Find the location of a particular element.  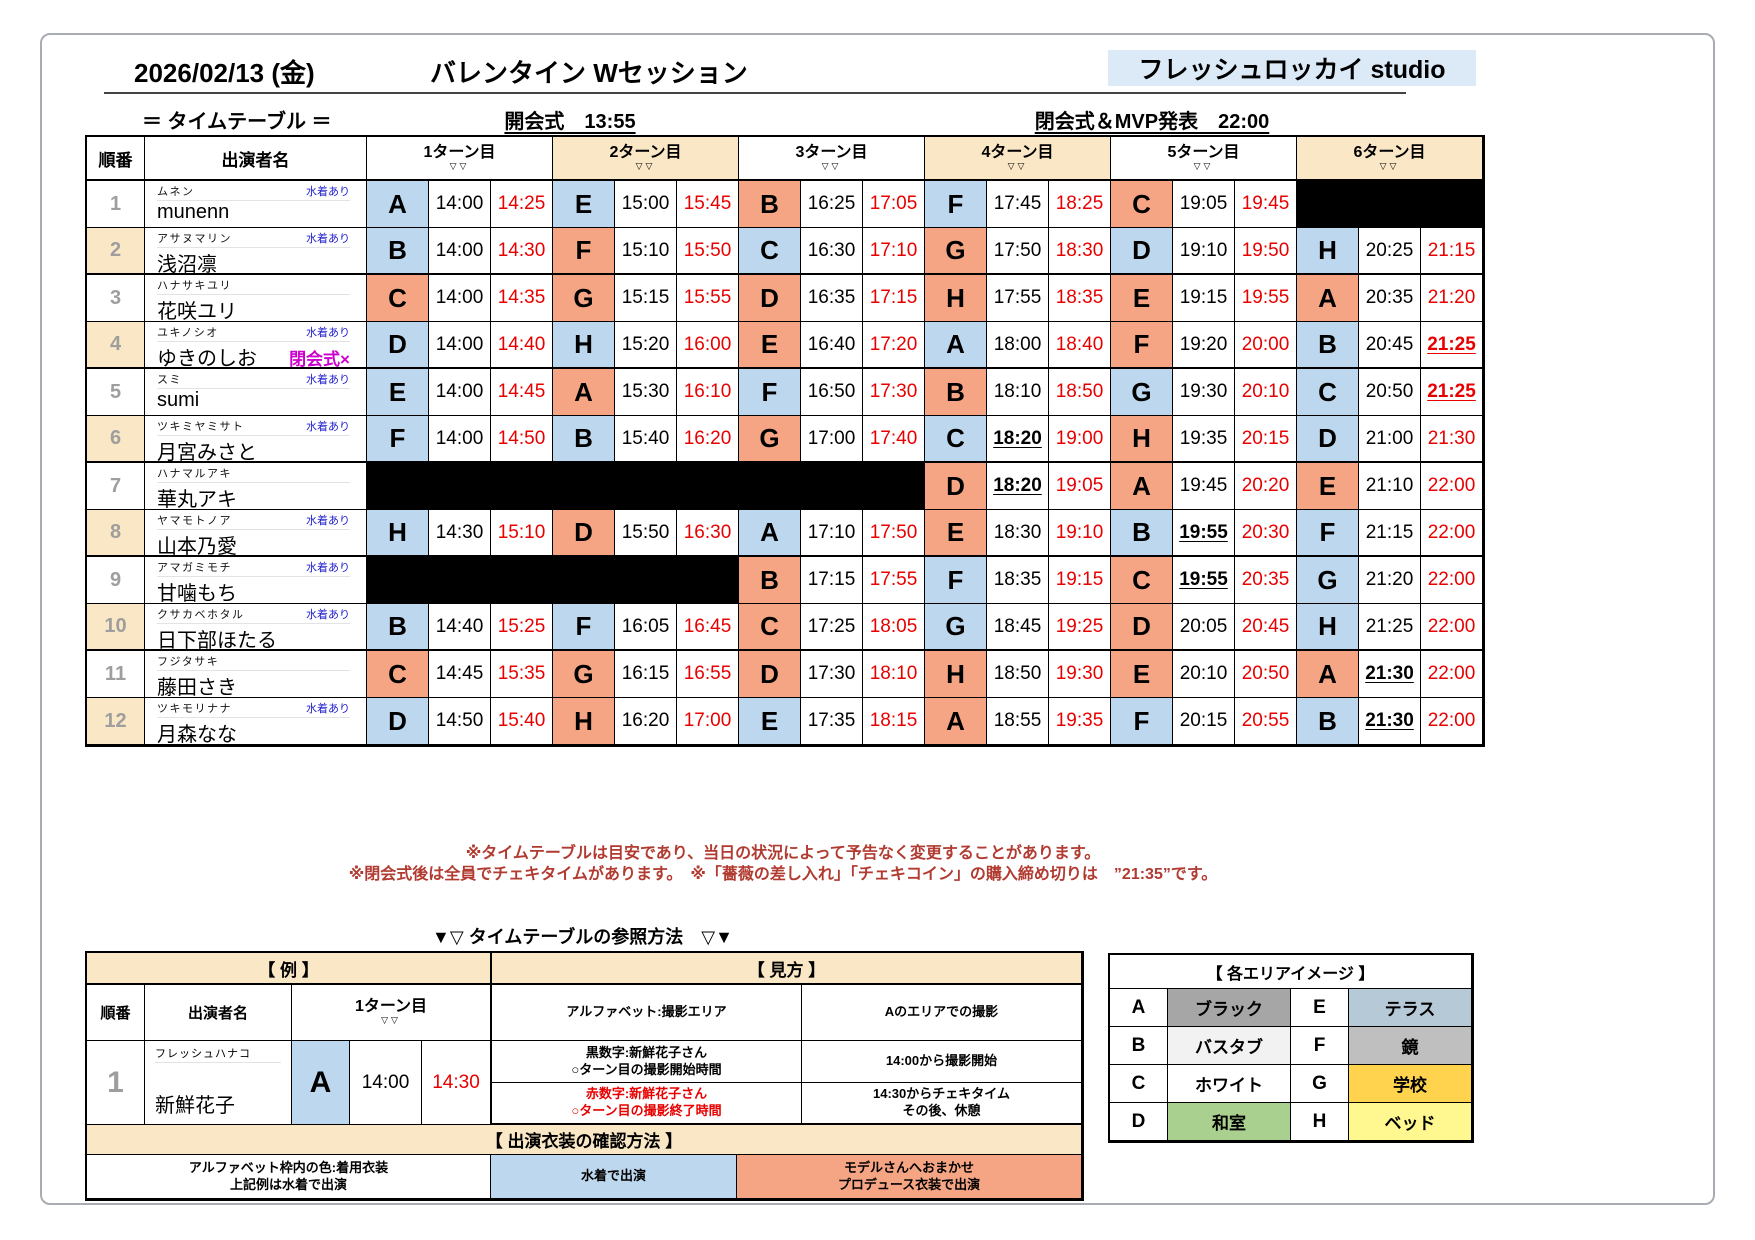

start-time-cell: 20:25 is located at coordinates (1390, 251).